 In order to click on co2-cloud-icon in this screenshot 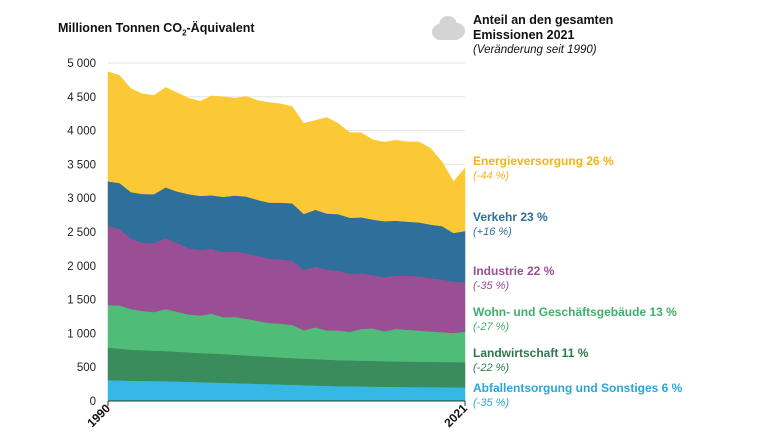, I will do `click(448, 28)`.